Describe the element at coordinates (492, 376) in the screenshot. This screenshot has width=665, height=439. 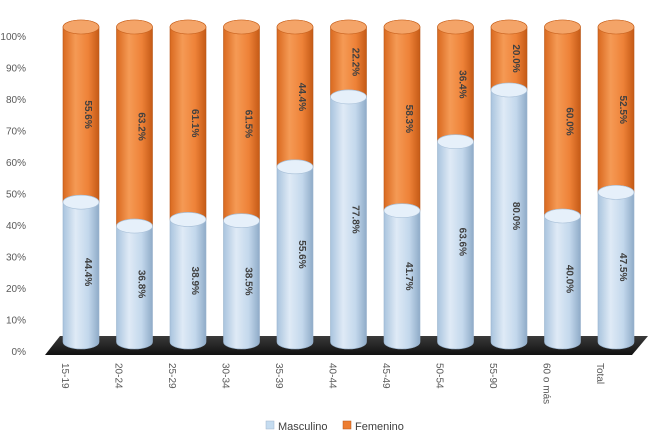
I see `x-tick-label: 55-90` at that location.